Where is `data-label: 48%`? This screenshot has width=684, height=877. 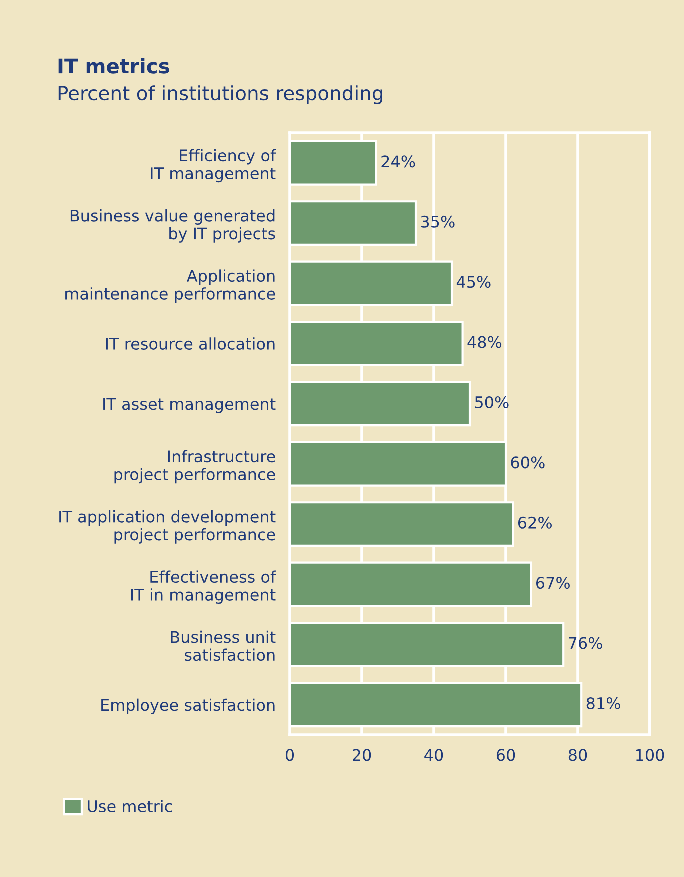
data-label: 48% is located at coordinates (485, 342).